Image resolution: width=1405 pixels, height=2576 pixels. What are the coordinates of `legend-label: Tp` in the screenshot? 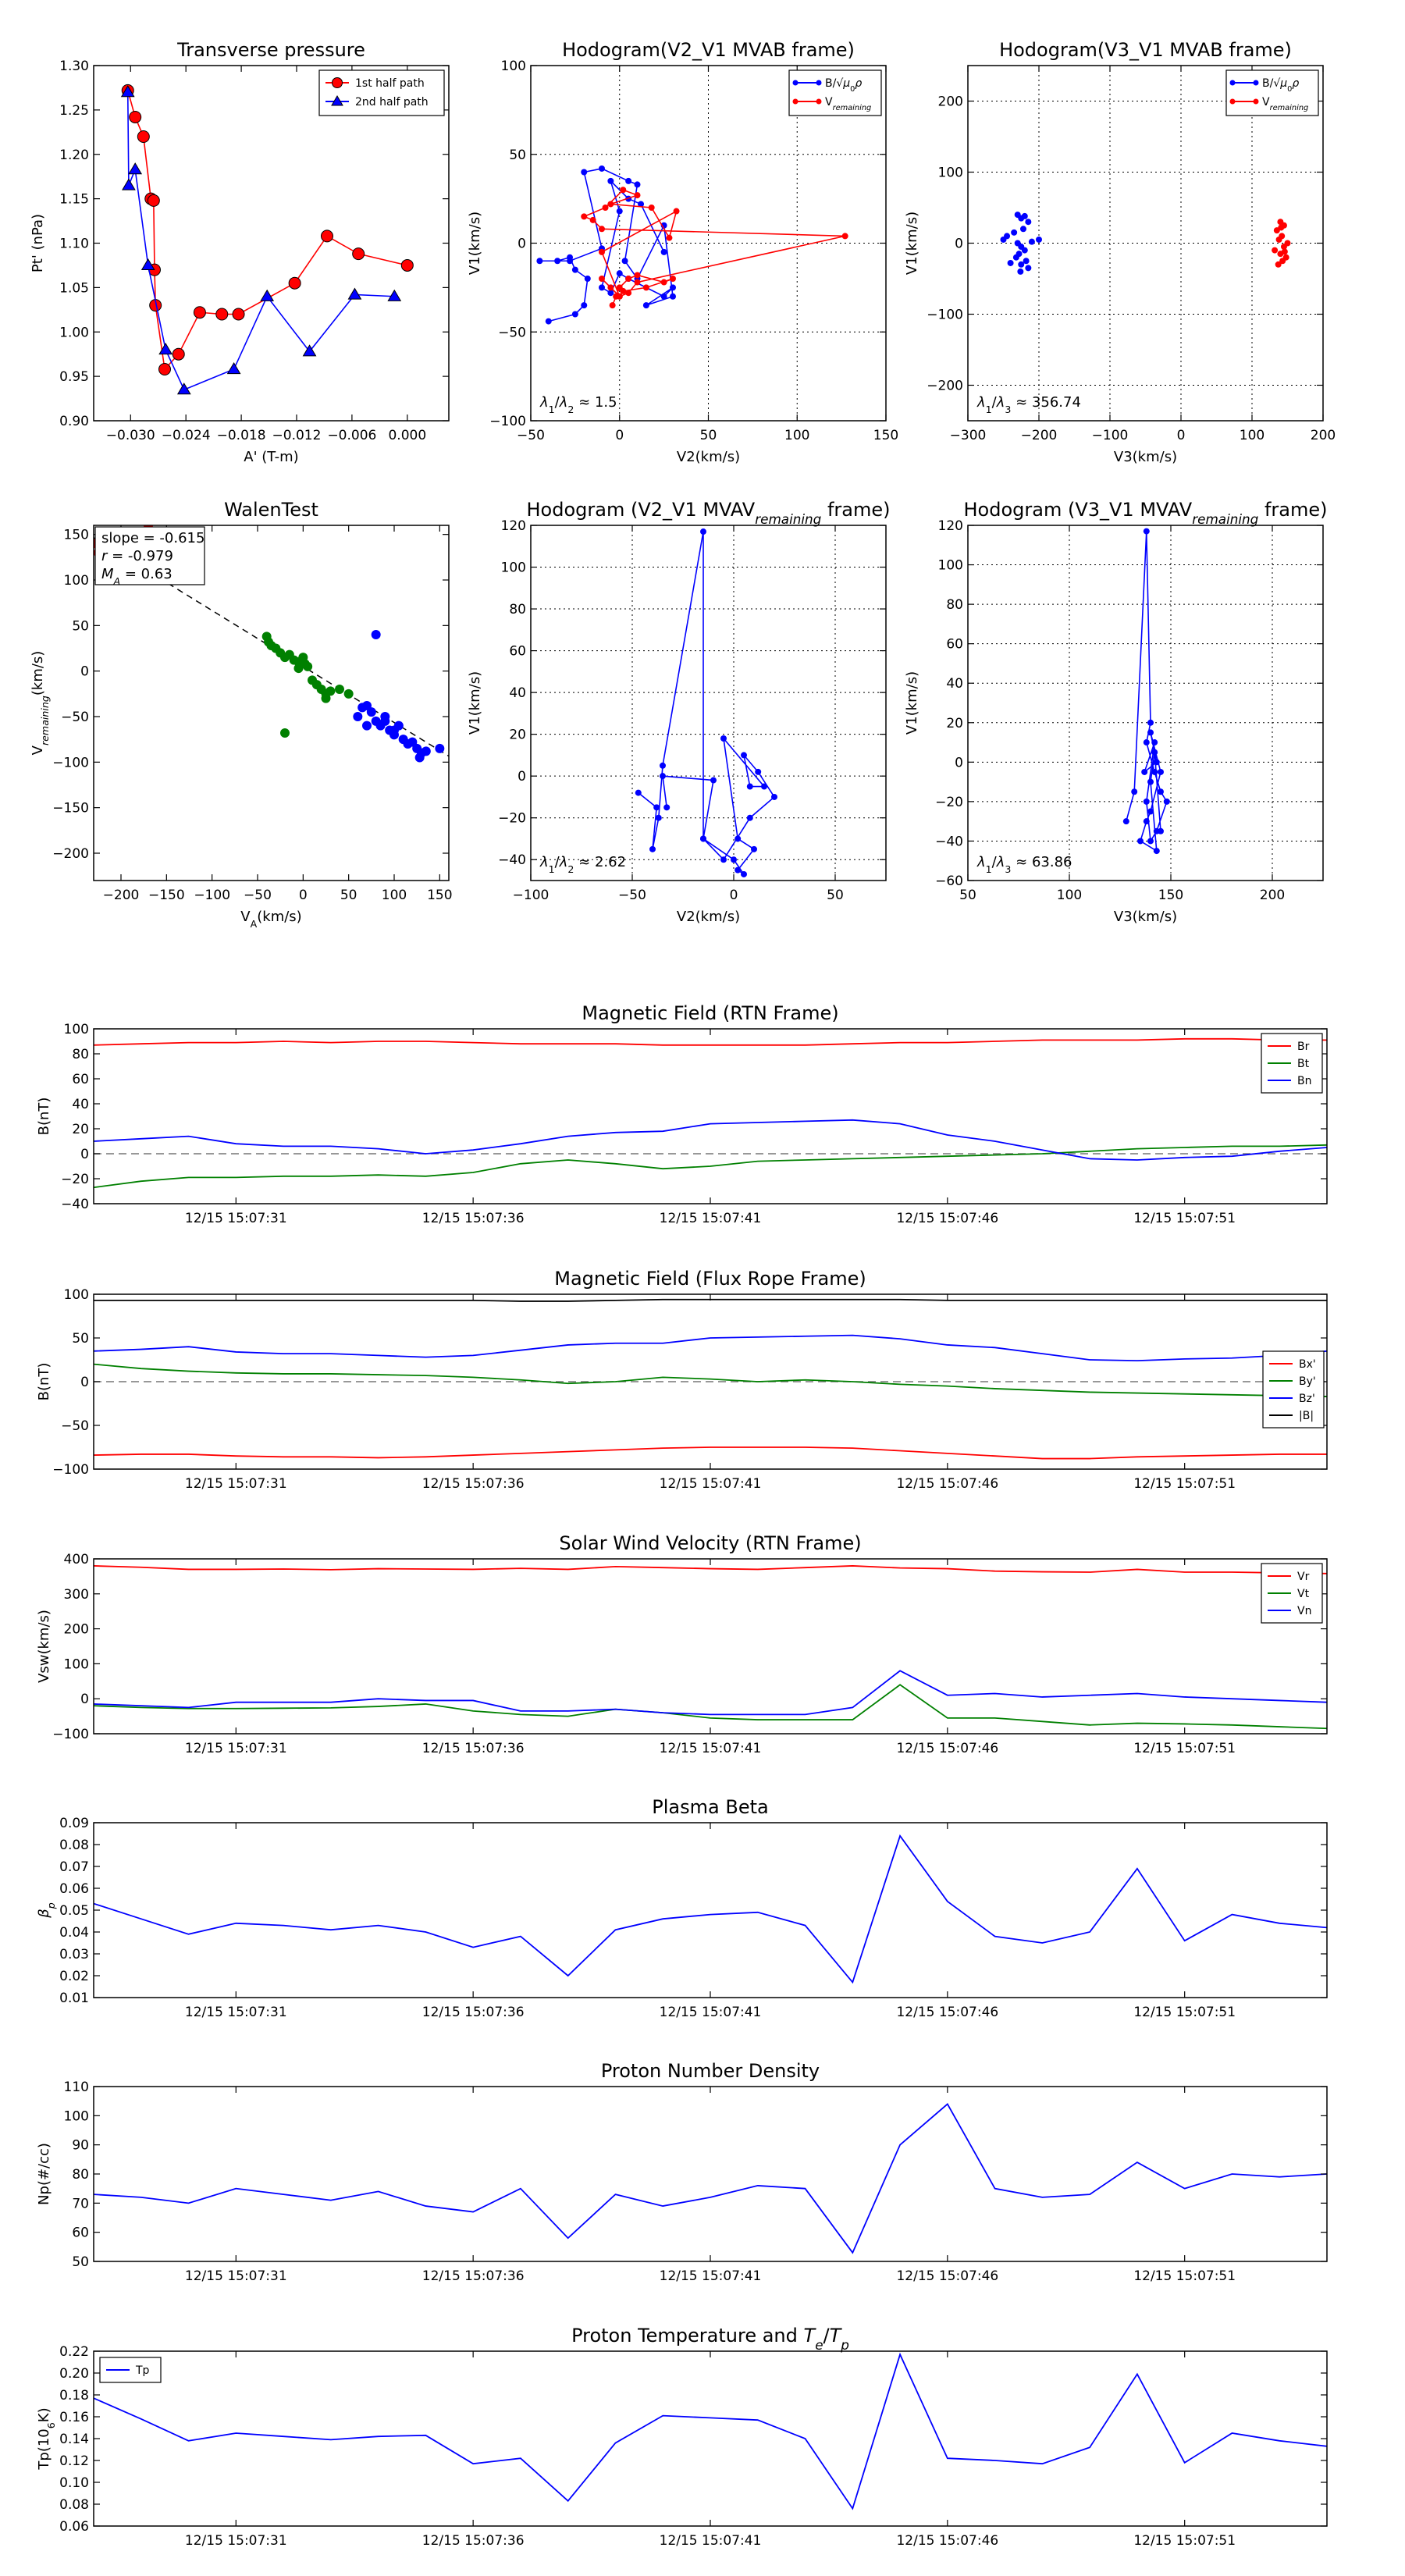 It's located at (143, 2370).